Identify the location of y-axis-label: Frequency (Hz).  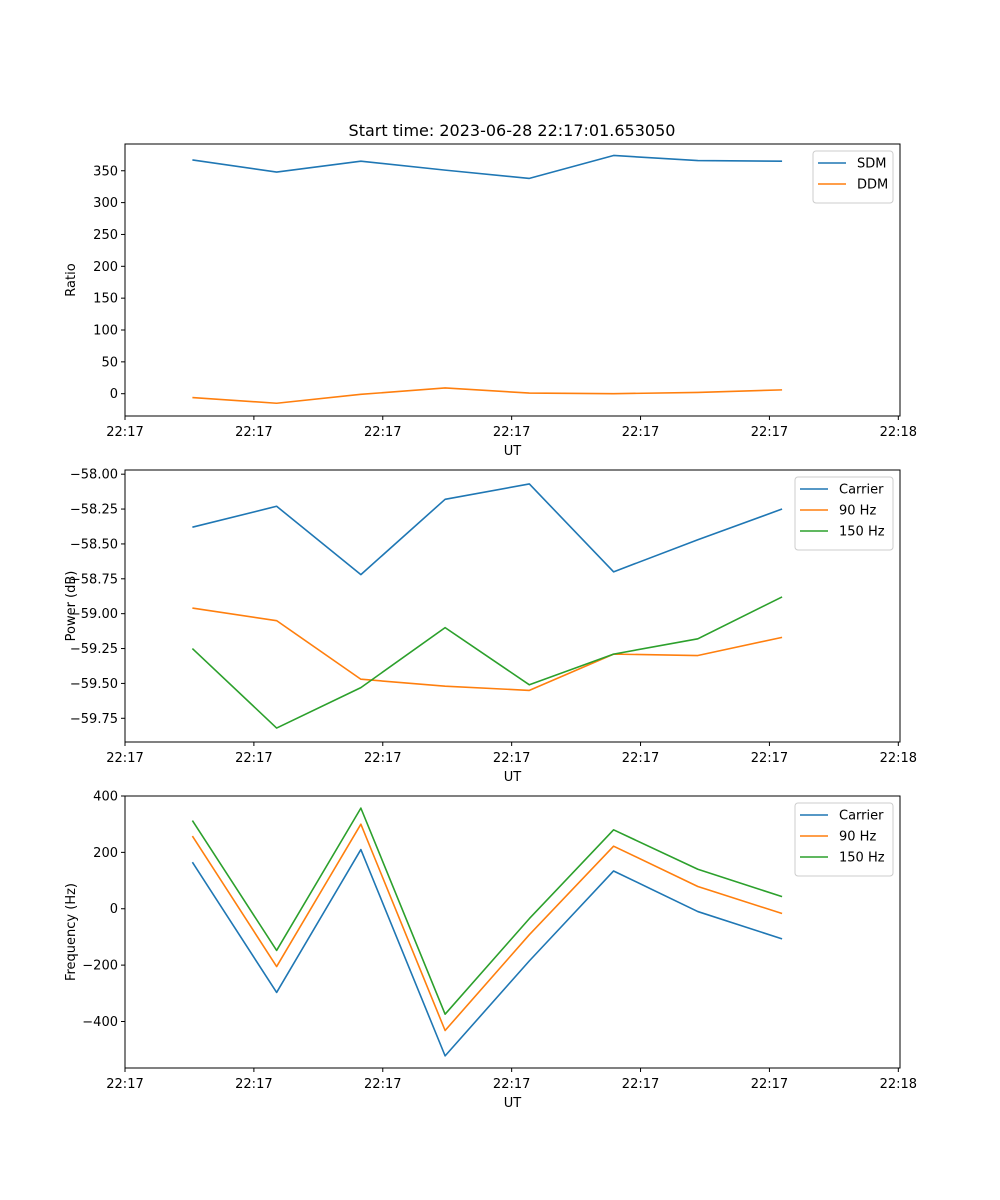
(71, 932).